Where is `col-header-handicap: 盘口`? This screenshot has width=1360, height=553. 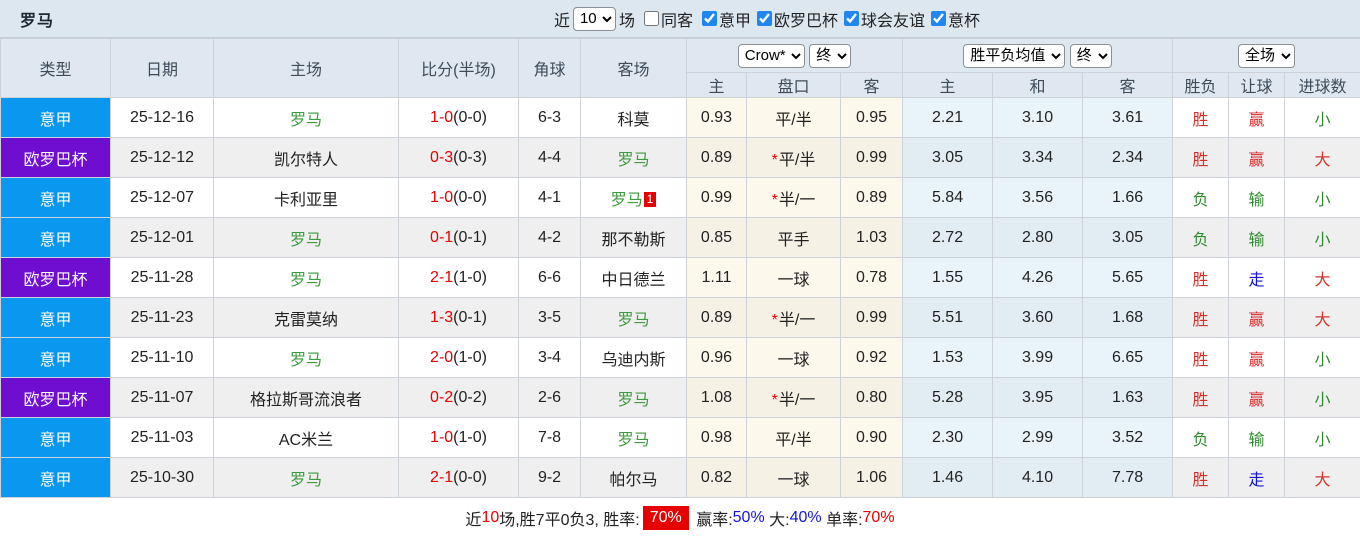
col-header-handicap: 盘口 is located at coordinates (793, 85).